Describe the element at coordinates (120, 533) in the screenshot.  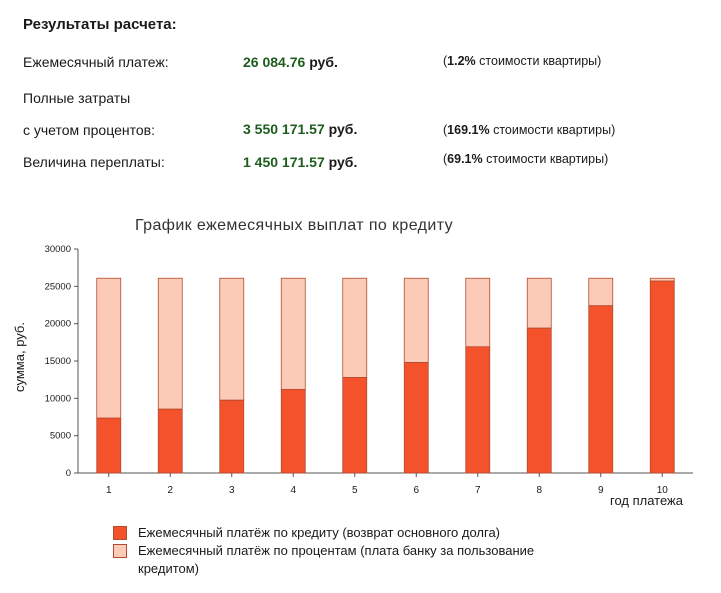
I see `legend-swatch-principal` at that location.